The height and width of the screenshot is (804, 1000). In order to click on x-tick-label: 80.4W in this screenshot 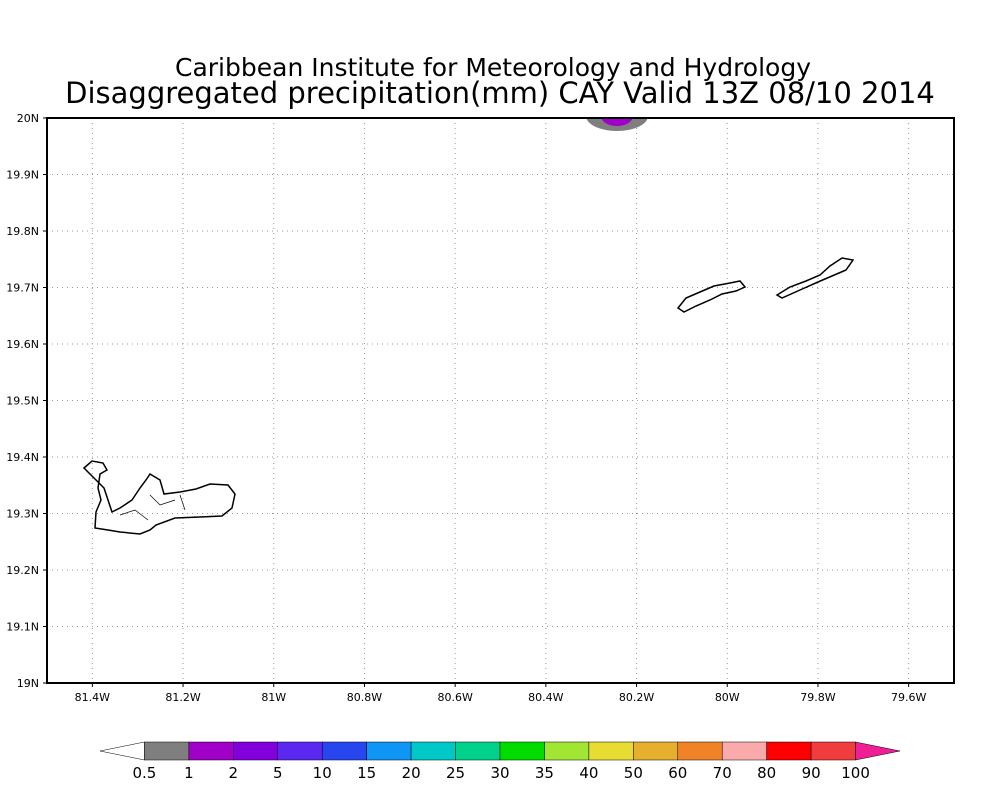, I will do `click(545, 697)`.